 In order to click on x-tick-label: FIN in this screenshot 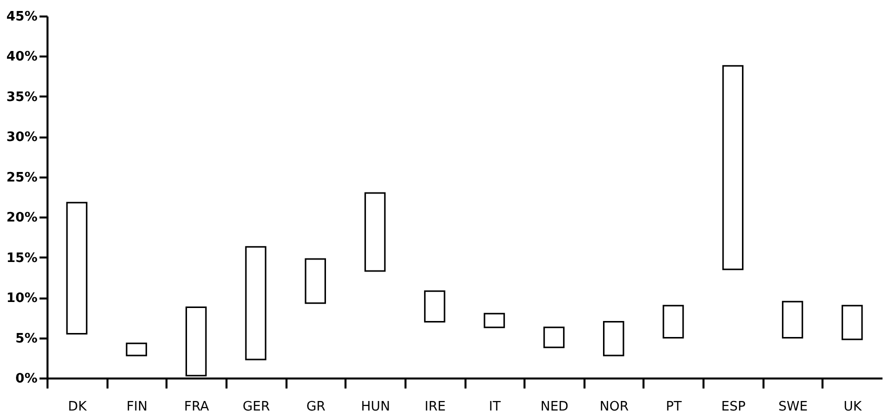, I will do `click(137, 407)`.